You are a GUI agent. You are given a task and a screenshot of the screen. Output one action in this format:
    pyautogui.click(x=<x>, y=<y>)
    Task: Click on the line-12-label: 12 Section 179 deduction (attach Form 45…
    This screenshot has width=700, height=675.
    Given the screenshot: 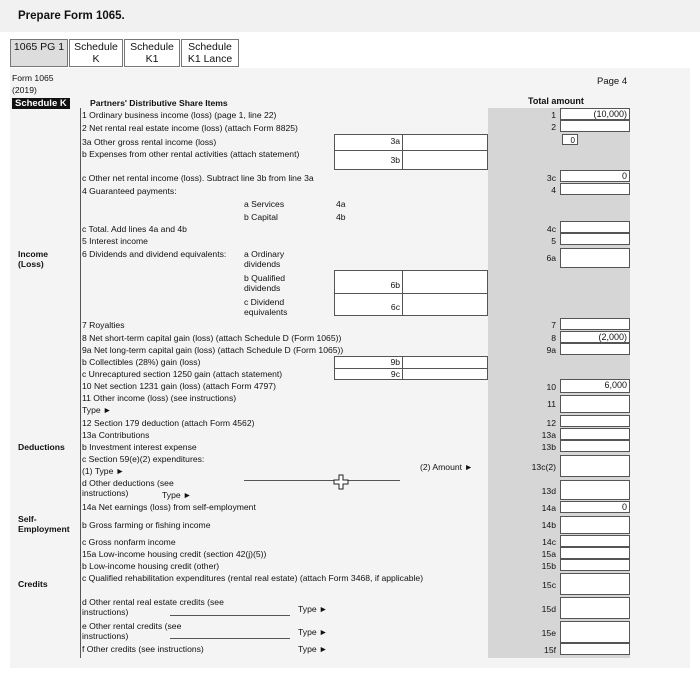 What is the action you would take?
    pyautogui.click(x=168, y=423)
    